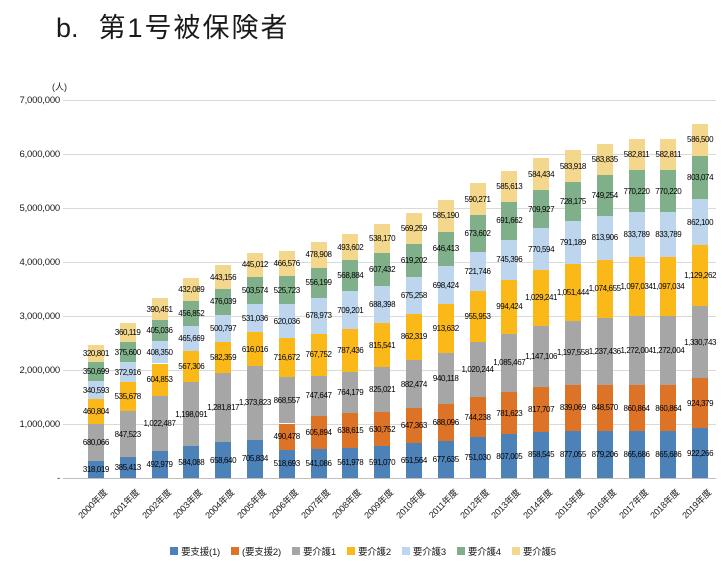 The height and width of the screenshot is (572, 726). I want to click on data-label: 568,884, so click(350, 276).